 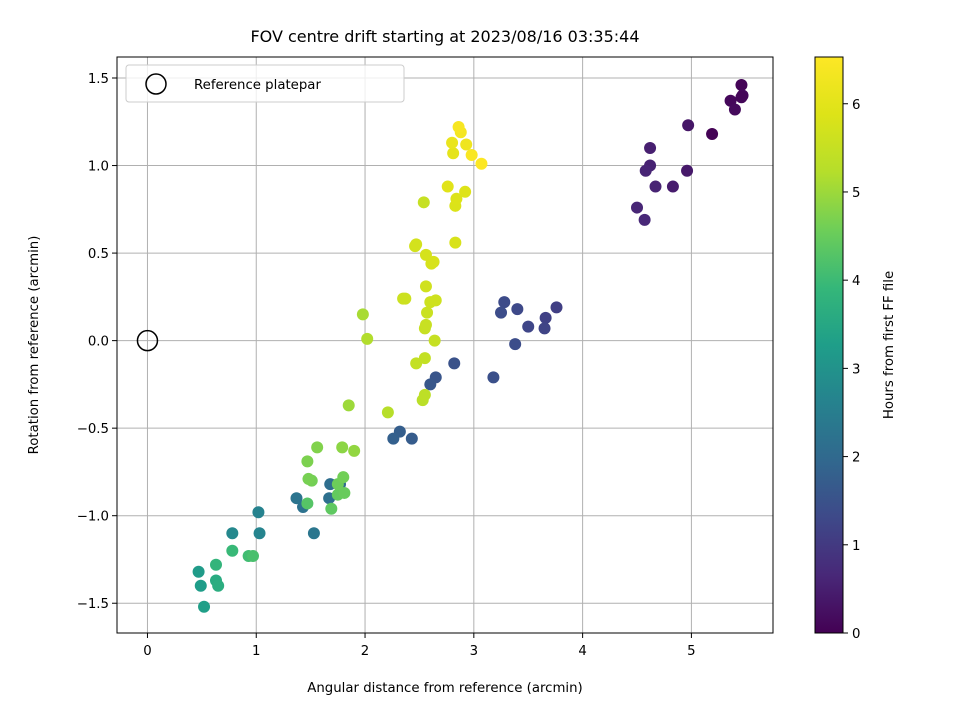 I want to click on reference-point, so click(x=147, y=340).